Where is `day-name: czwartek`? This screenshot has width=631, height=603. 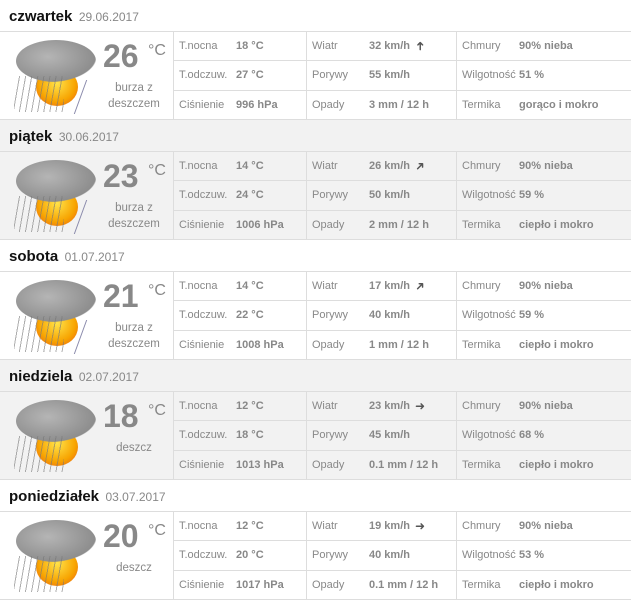
day-name: czwartek is located at coordinates (41, 16).